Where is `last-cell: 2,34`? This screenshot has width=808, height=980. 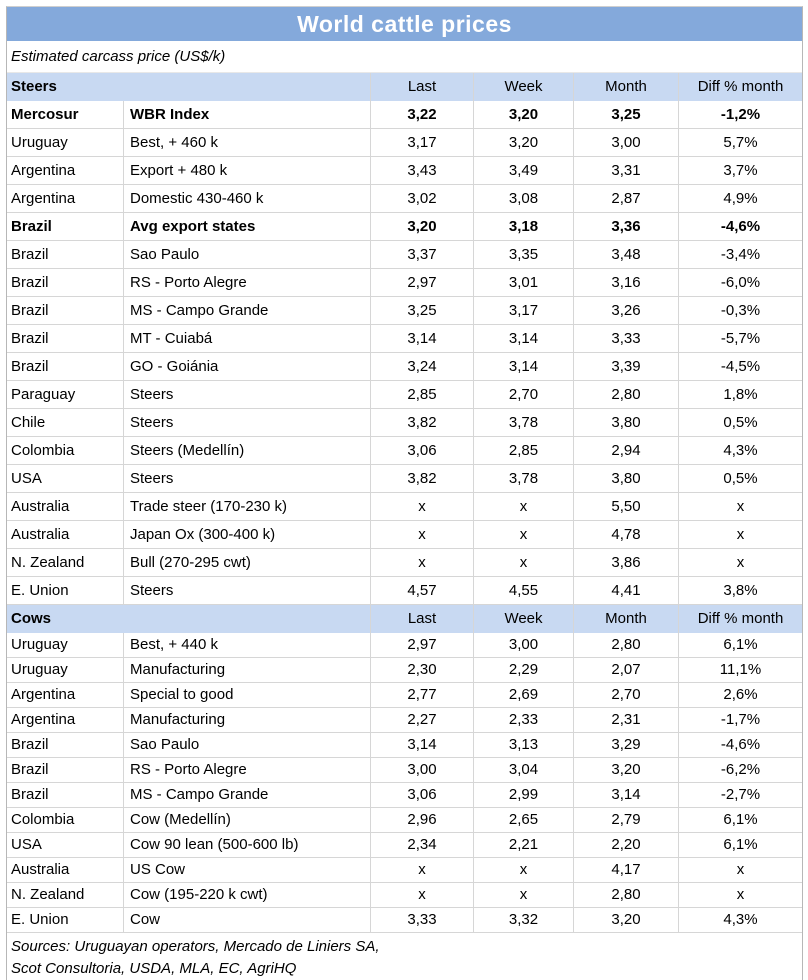 last-cell: 2,34 is located at coordinates (421, 845).